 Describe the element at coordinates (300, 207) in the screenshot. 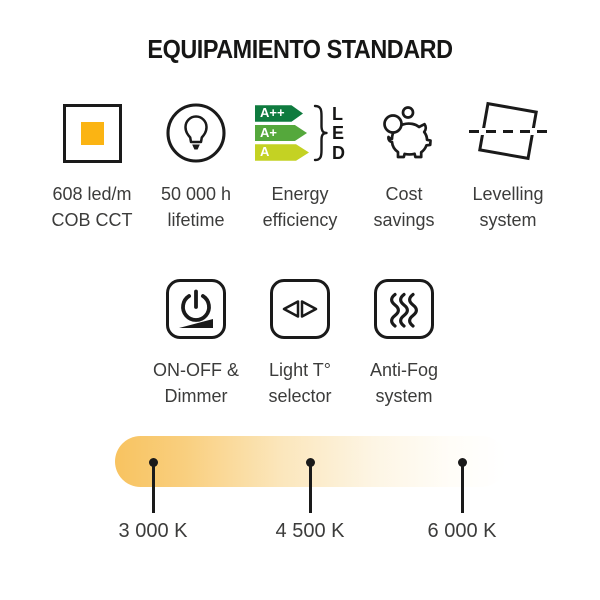

I see `feature-label: Energy efficiency` at that location.